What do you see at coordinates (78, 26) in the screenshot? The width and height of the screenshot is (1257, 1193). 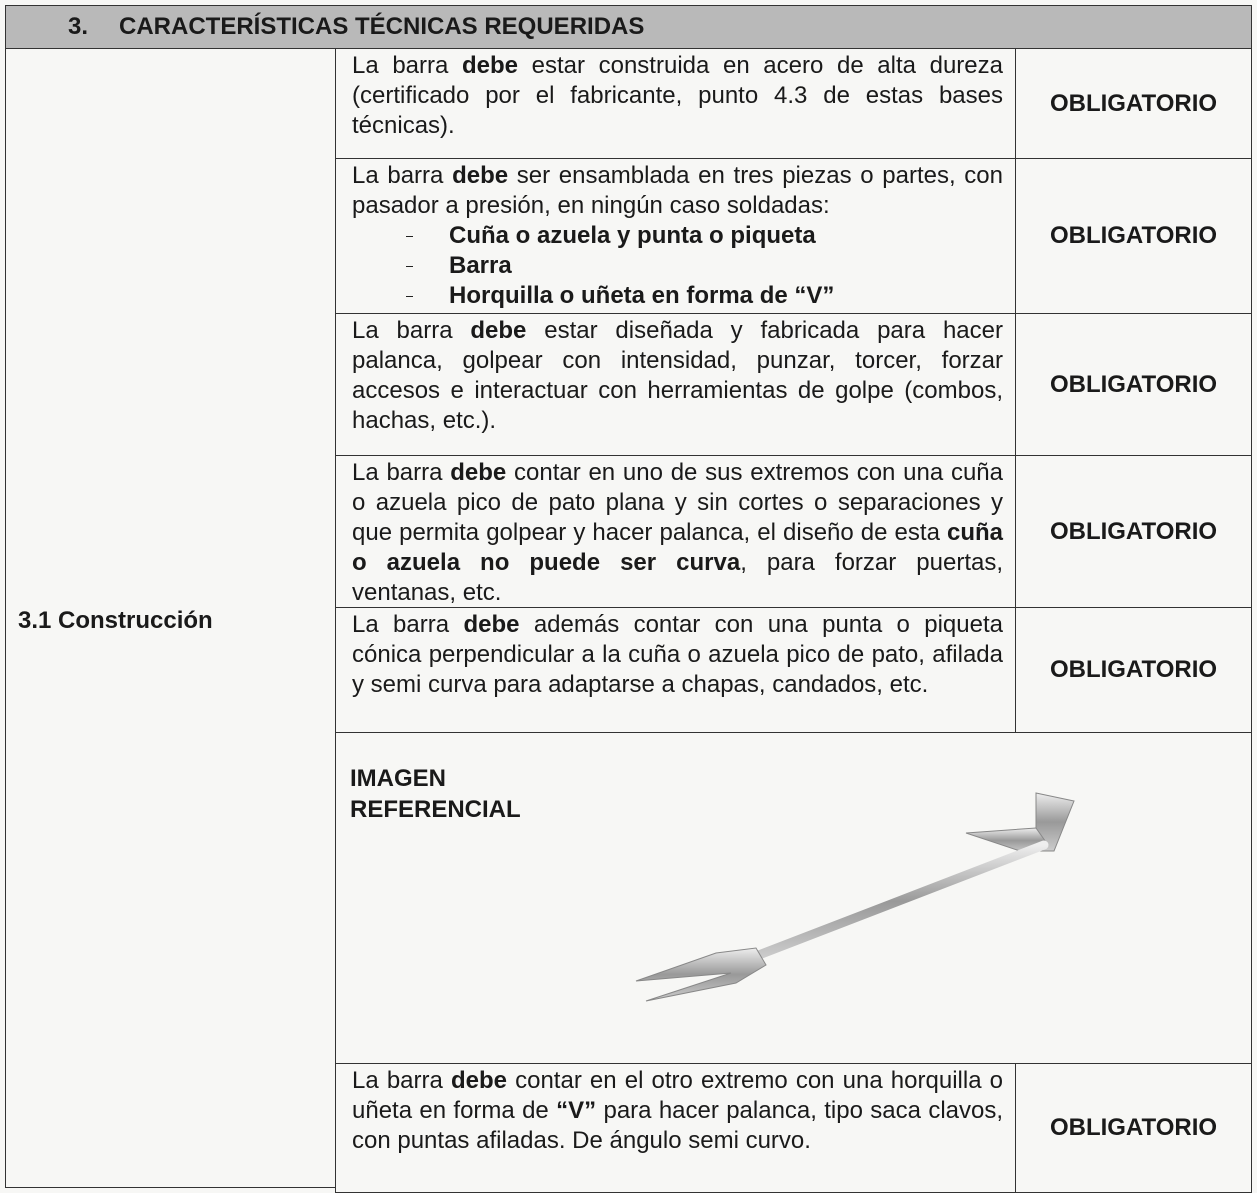 I see `header-number: 3.` at bounding box center [78, 26].